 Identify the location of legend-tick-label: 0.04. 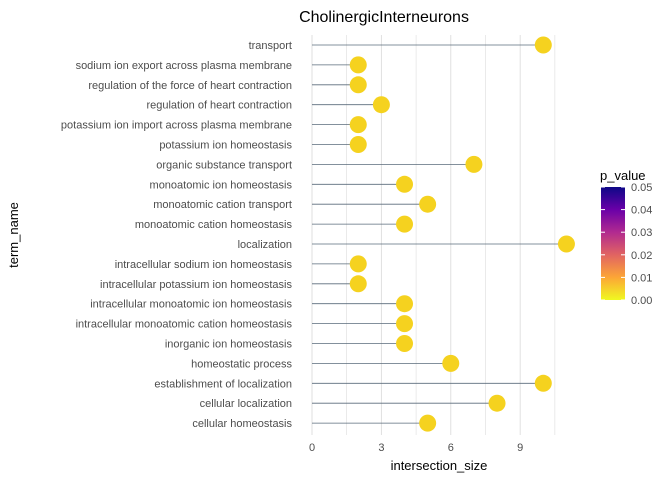
(641, 211).